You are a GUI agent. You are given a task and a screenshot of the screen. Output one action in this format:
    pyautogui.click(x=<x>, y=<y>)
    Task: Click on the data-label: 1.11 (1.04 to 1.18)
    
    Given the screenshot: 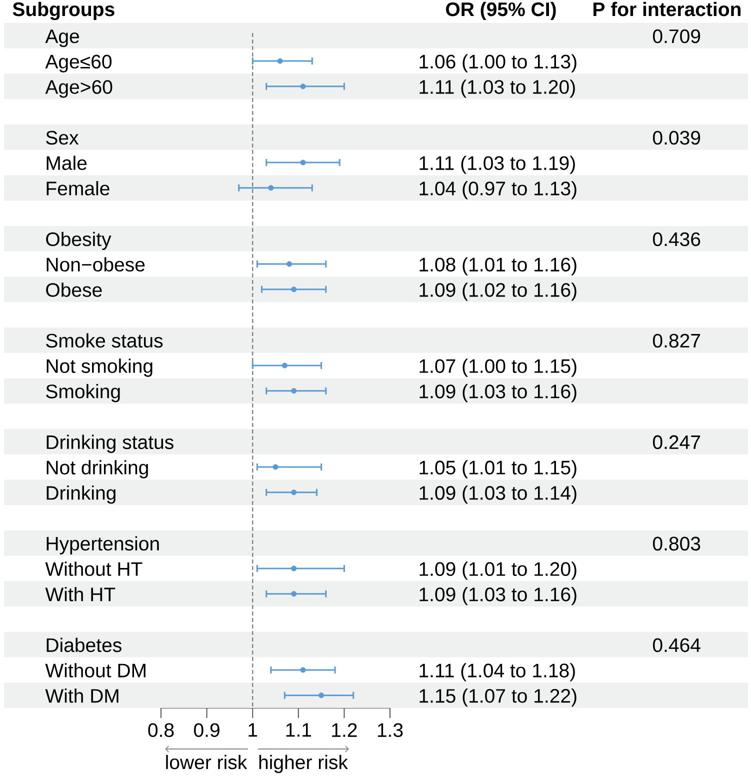 What is the action you would take?
    pyautogui.click(x=497, y=672)
    